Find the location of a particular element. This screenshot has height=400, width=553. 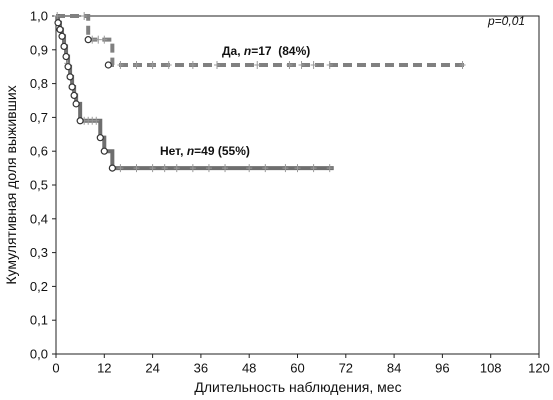

x-tick-label: 0 is located at coordinates (55, 368).